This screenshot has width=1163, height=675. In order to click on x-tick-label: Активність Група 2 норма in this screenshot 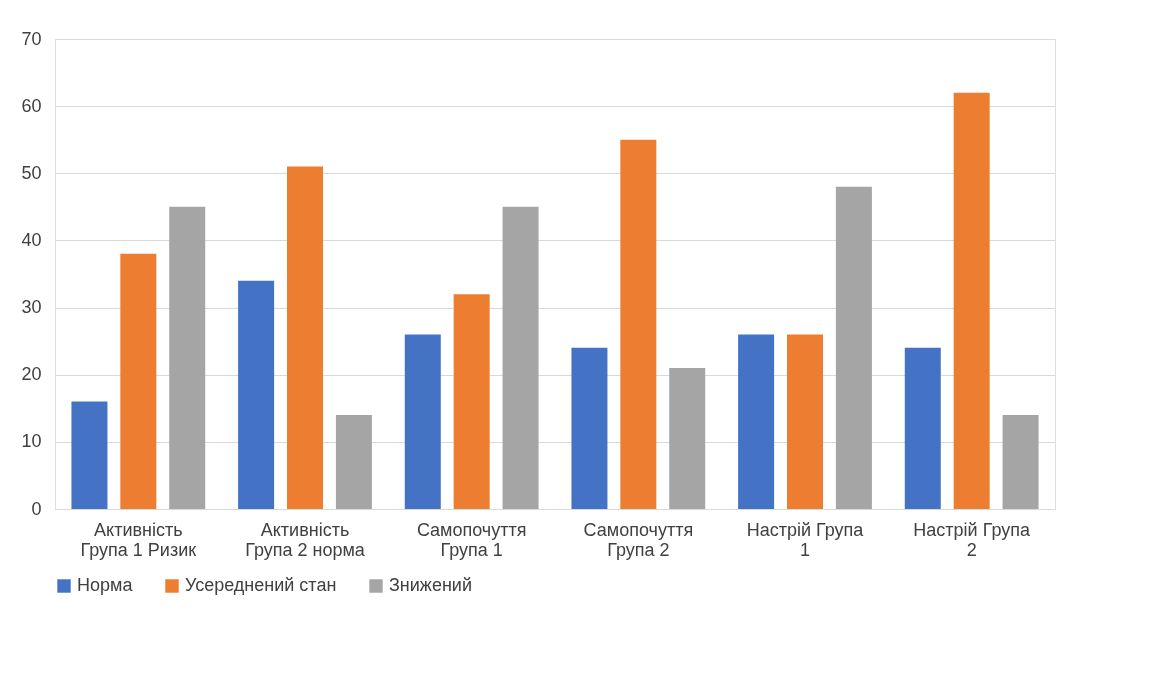, I will do `click(305, 539)`.